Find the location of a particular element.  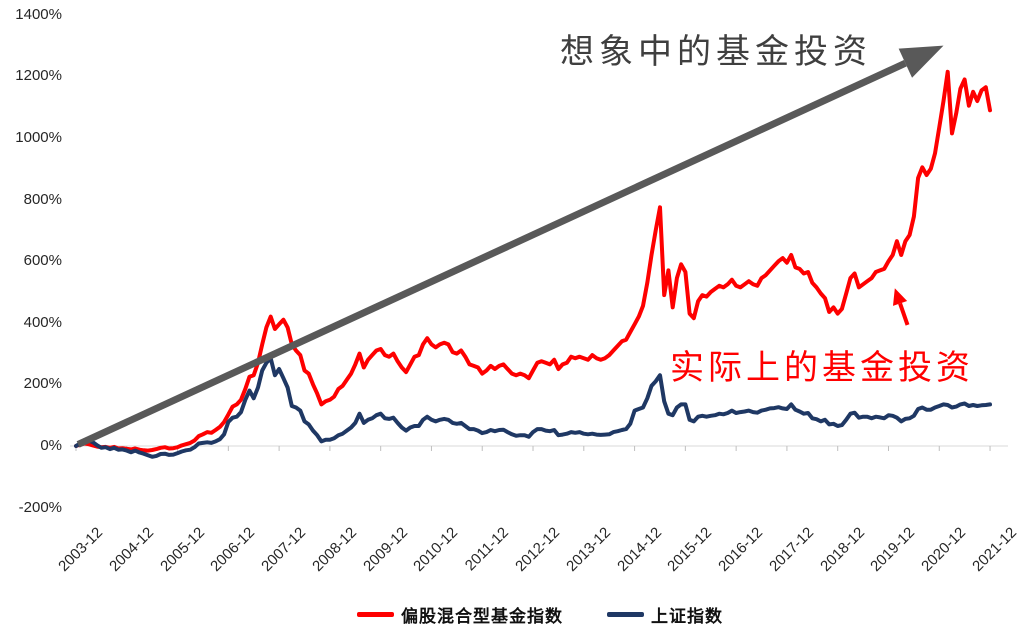

y-axis-tick-label: 1400% is located at coordinates (38, 14).